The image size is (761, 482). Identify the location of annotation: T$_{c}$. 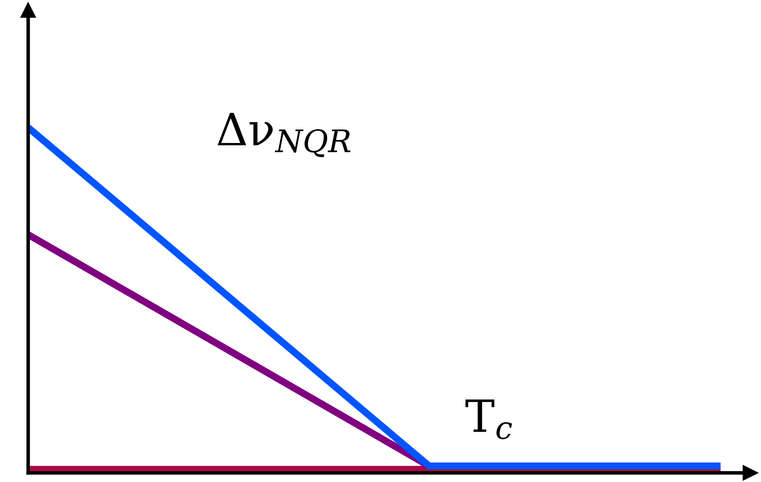
(489, 419).